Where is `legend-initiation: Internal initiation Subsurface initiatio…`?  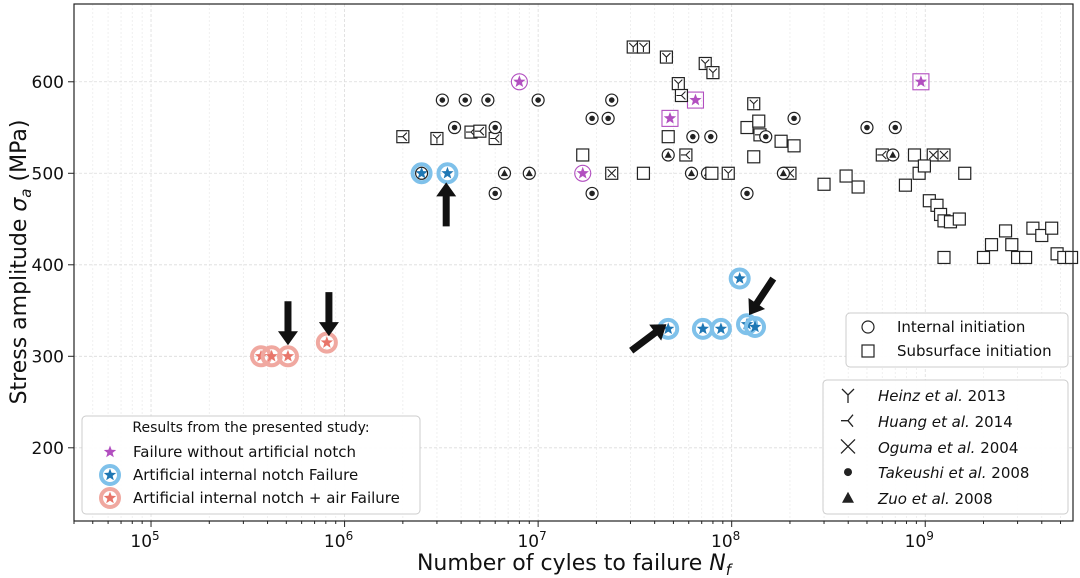 legend-initiation: Internal initiation Subsurface initiatio… is located at coordinates (957, 340).